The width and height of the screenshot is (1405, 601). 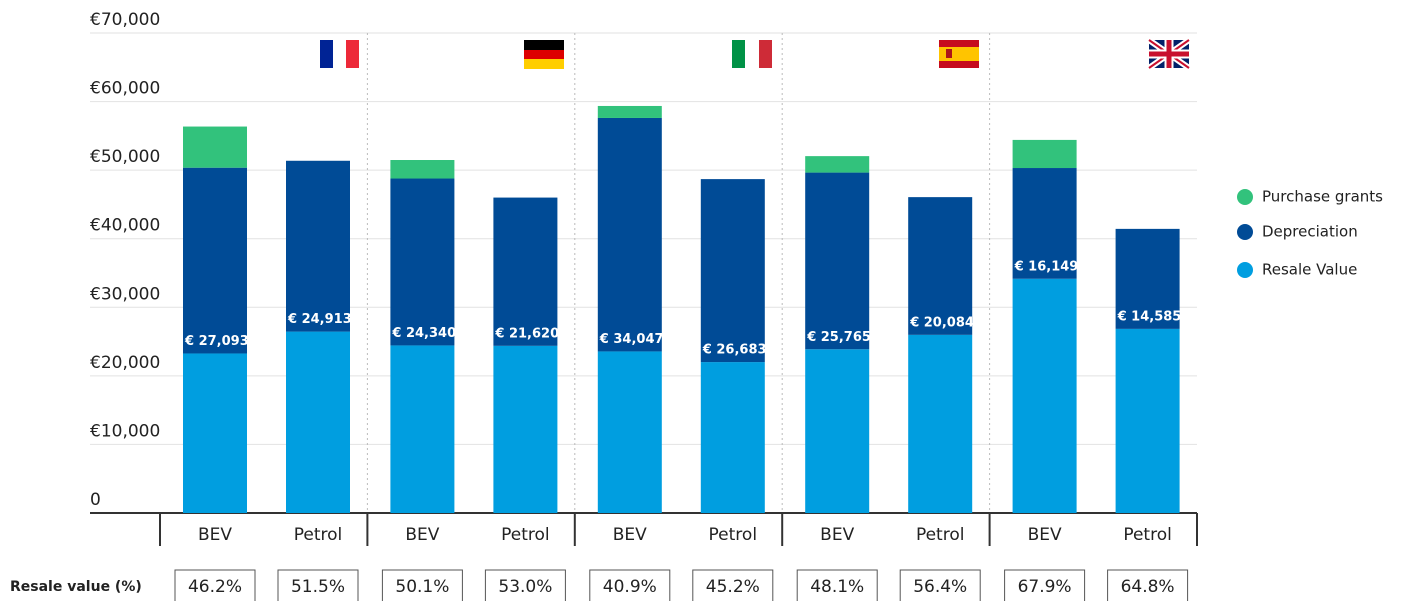 I want to click on table-label: Resale value (%), so click(x=76, y=587).